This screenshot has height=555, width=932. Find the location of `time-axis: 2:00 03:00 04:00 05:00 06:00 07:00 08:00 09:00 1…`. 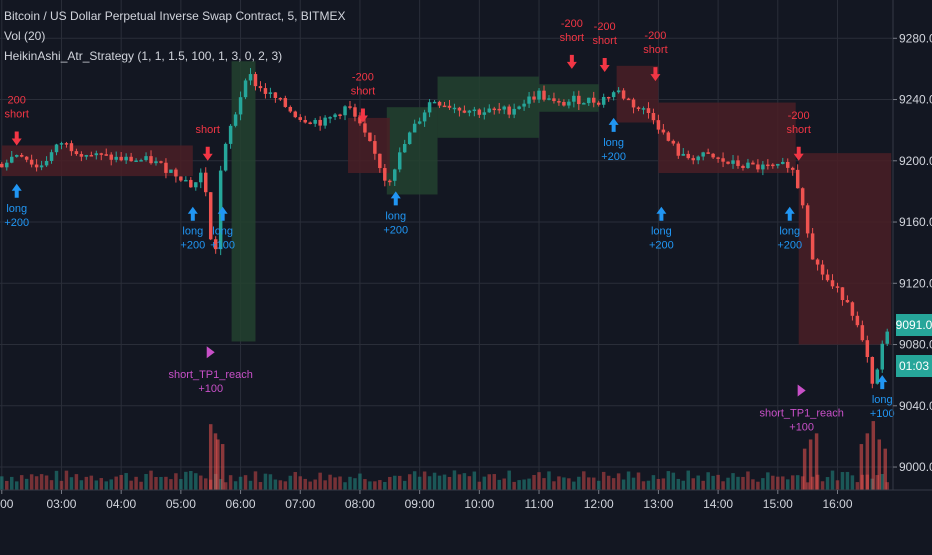

time-axis: 2:00 03:00 04:00 05:00 06:00 07:00 08:00 09:00 1… is located at coordinates (426, 500).